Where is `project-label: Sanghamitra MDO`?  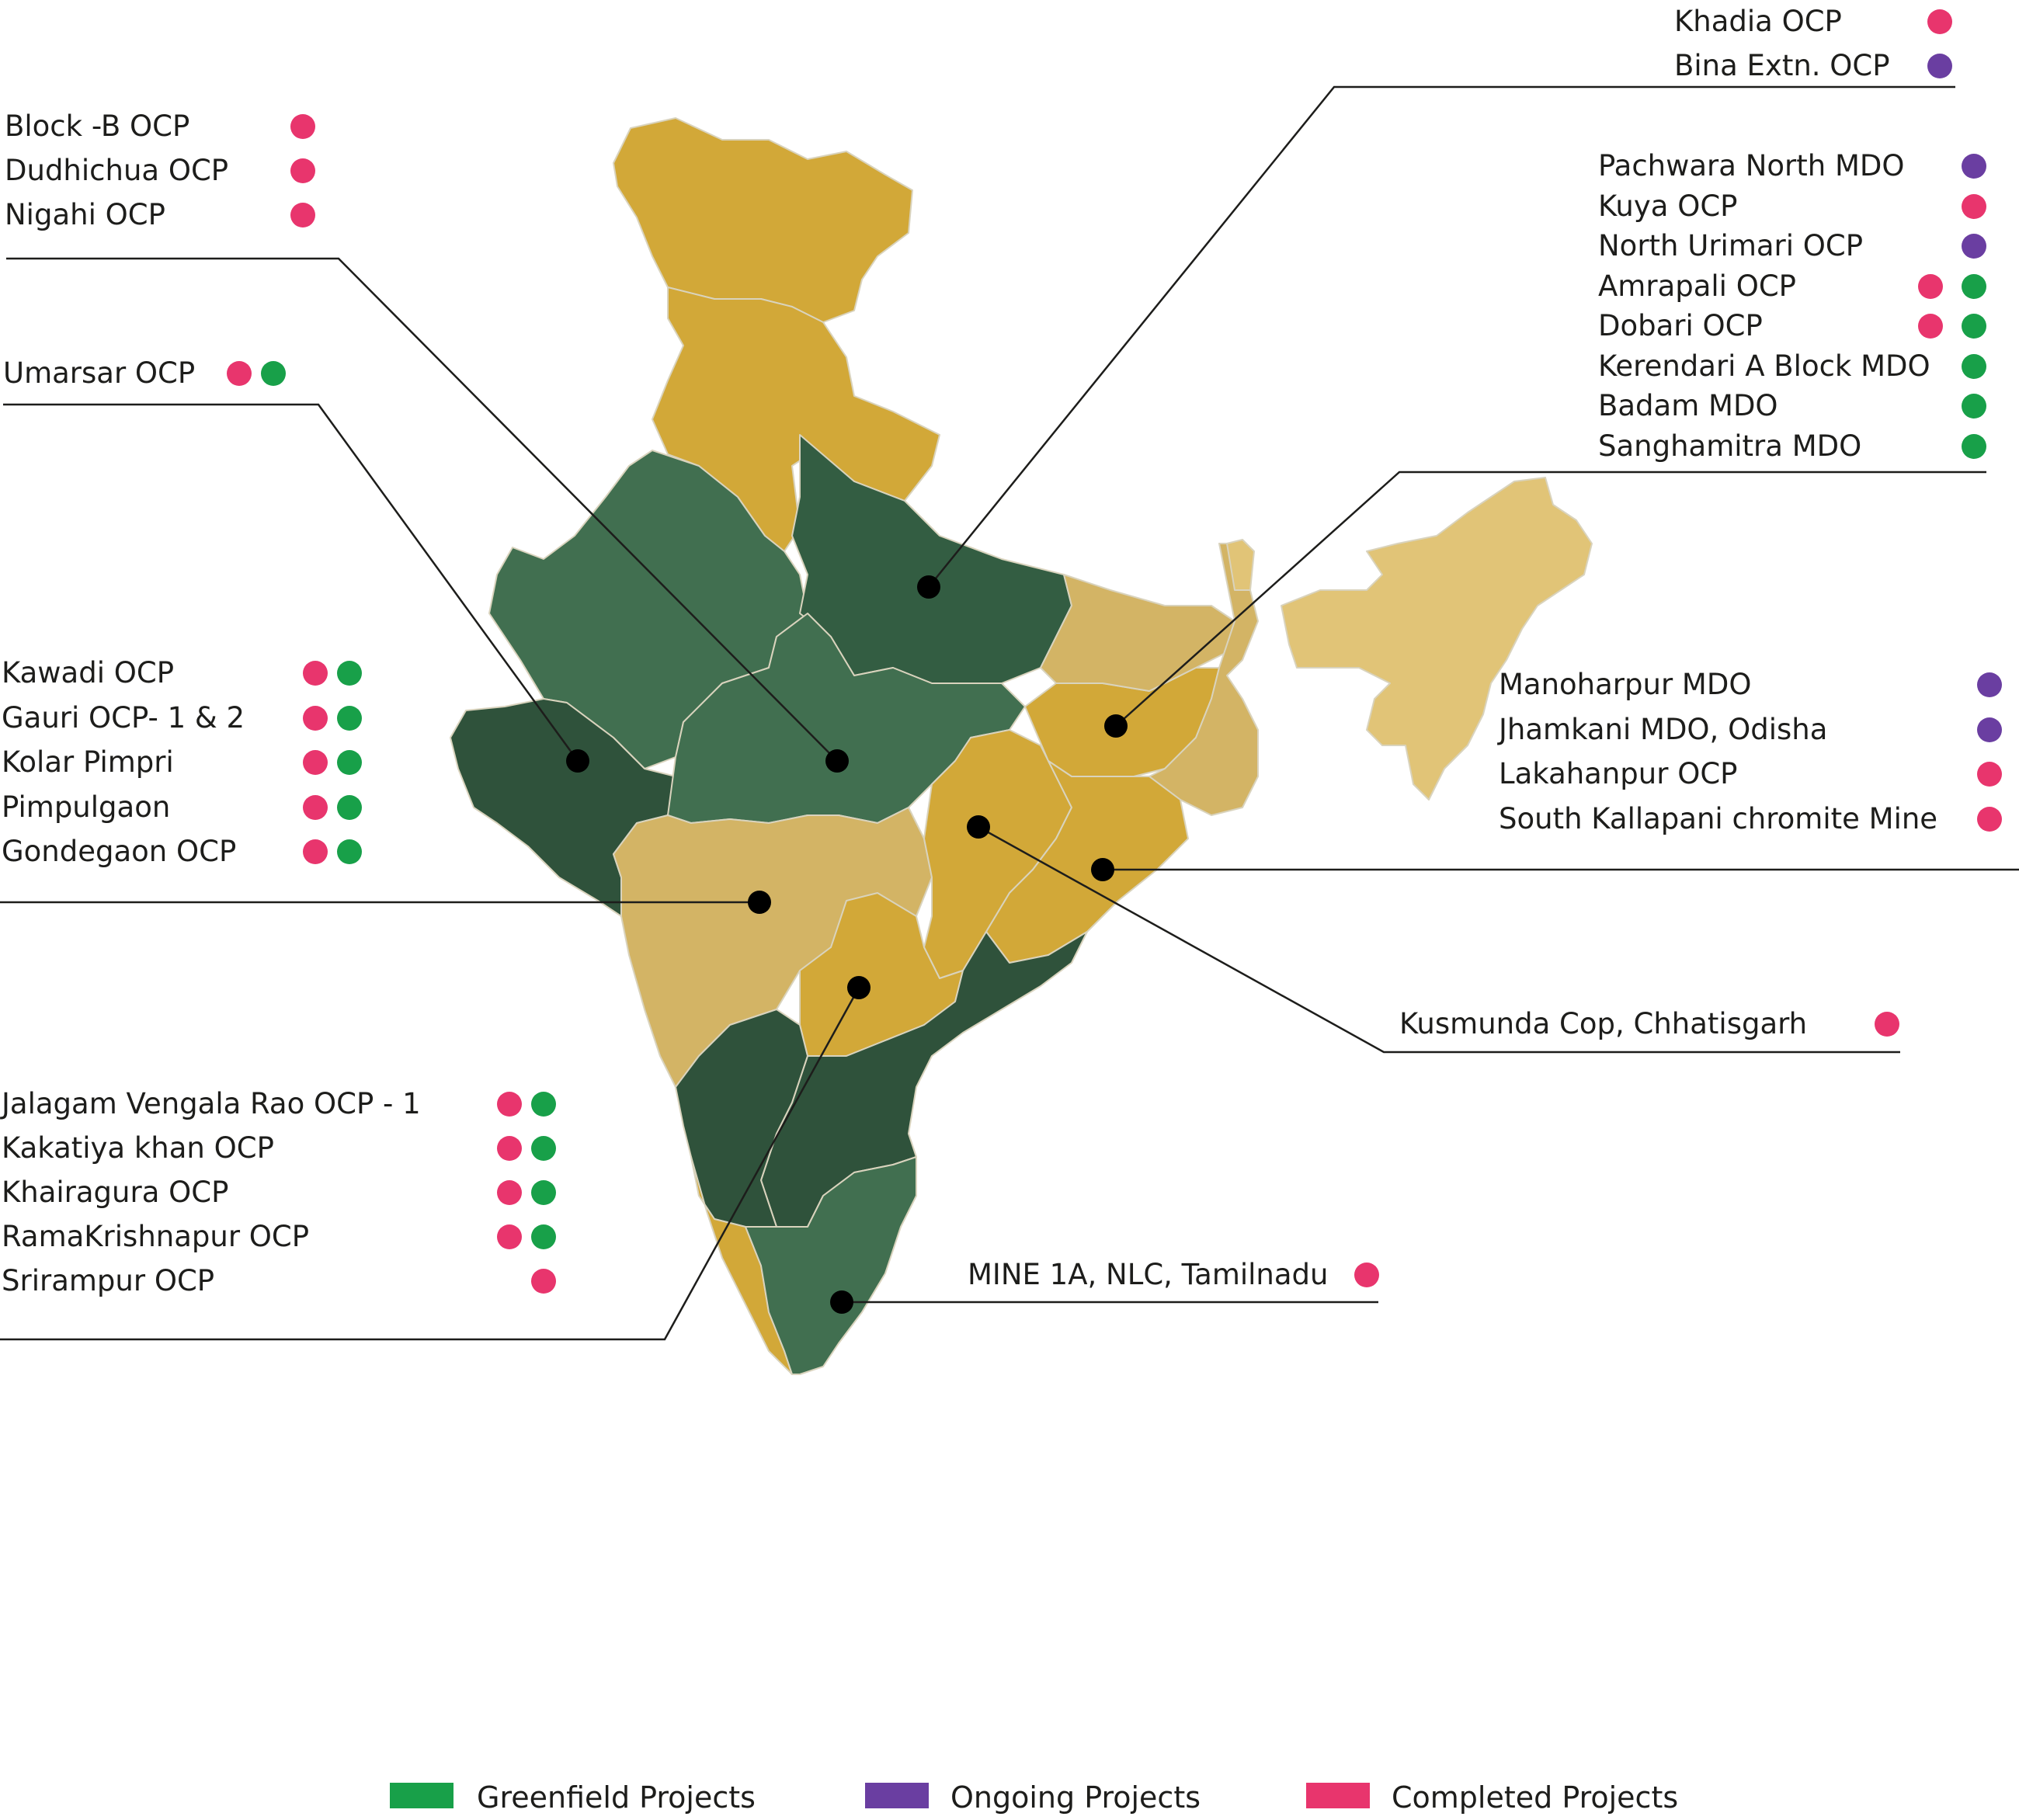
project-label: Sanghamitra MDO is located at coordinates (1730, 446).